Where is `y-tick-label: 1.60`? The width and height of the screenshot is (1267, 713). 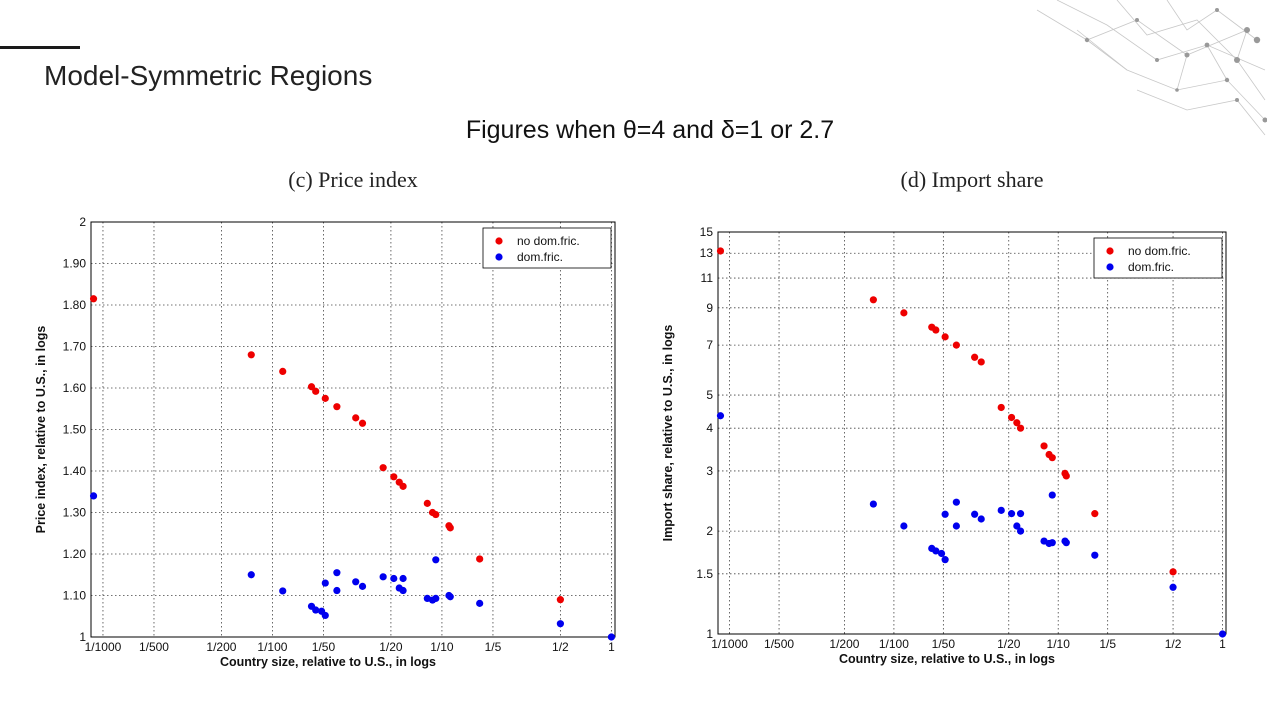 y-tick-label: 1.60 is located at coordinates (75, 388).